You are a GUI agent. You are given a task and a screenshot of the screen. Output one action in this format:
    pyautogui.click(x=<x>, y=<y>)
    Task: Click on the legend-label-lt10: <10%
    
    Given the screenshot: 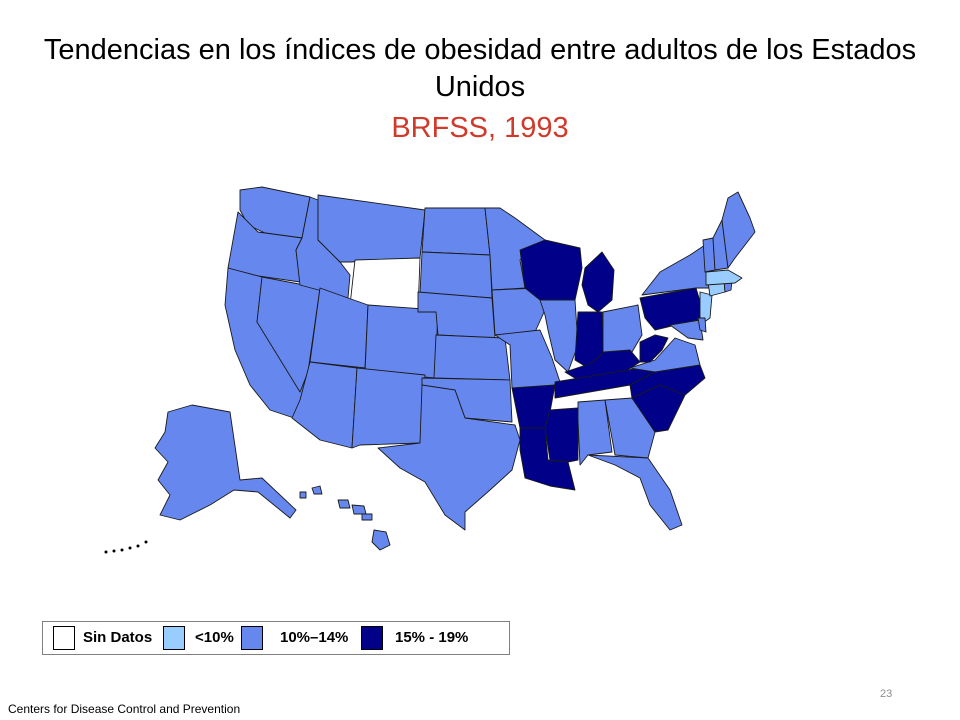 What is the action you would take?
    pyautogui.click(x=214, y=637)
    